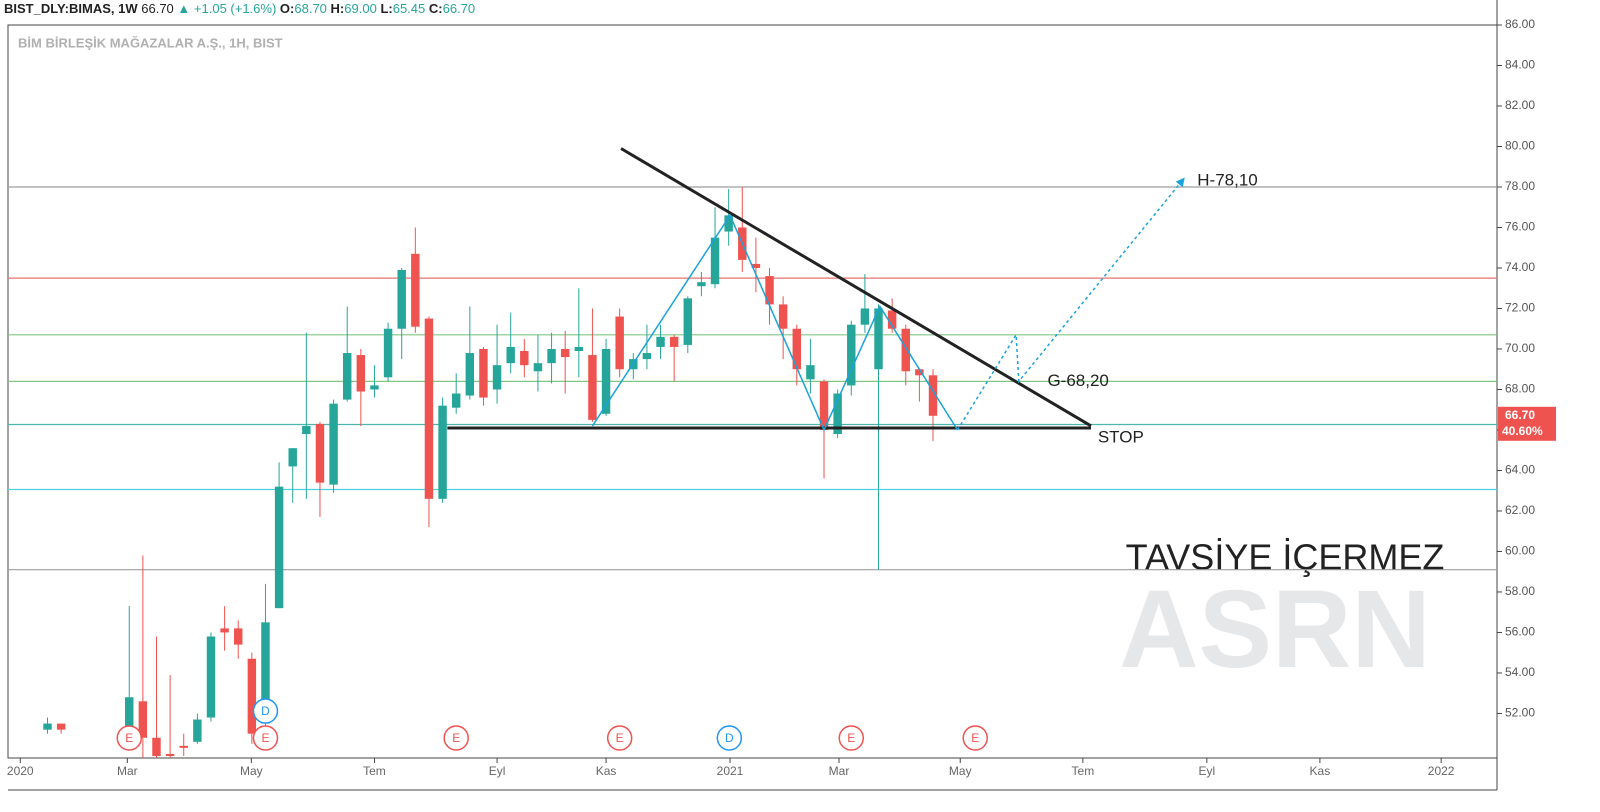 The image size is (1600, 812). What do you see at coordinates (1520, 415) in the screenshot?
I see `price-label: 66.70` at bounding box center [1520, 415].